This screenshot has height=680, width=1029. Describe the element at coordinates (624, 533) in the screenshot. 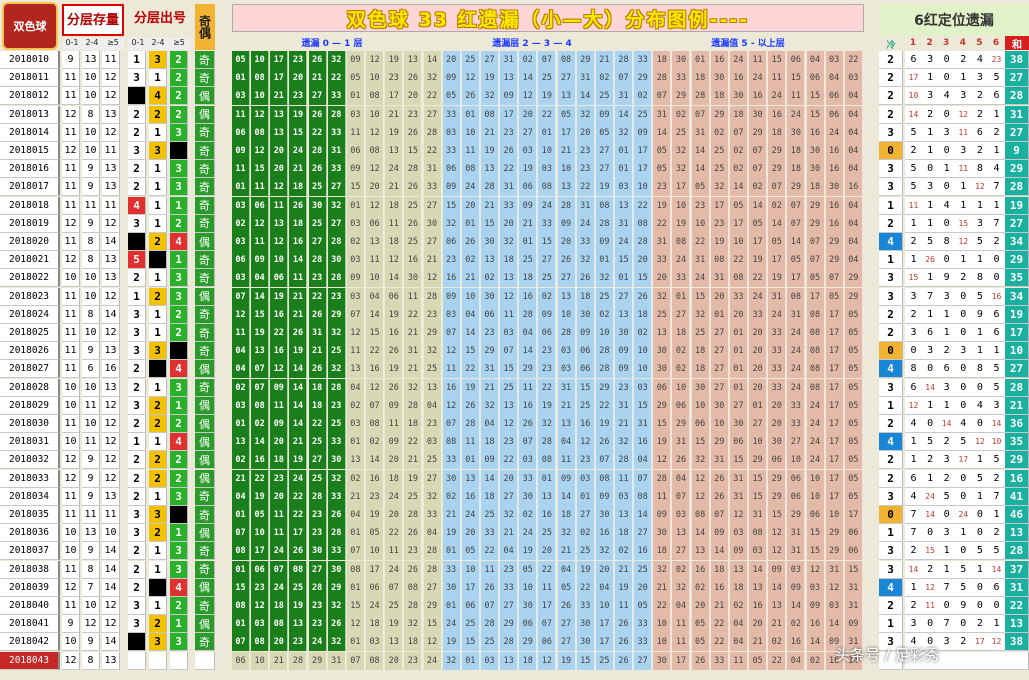

I see `grid-number-cell: 18` at that location.